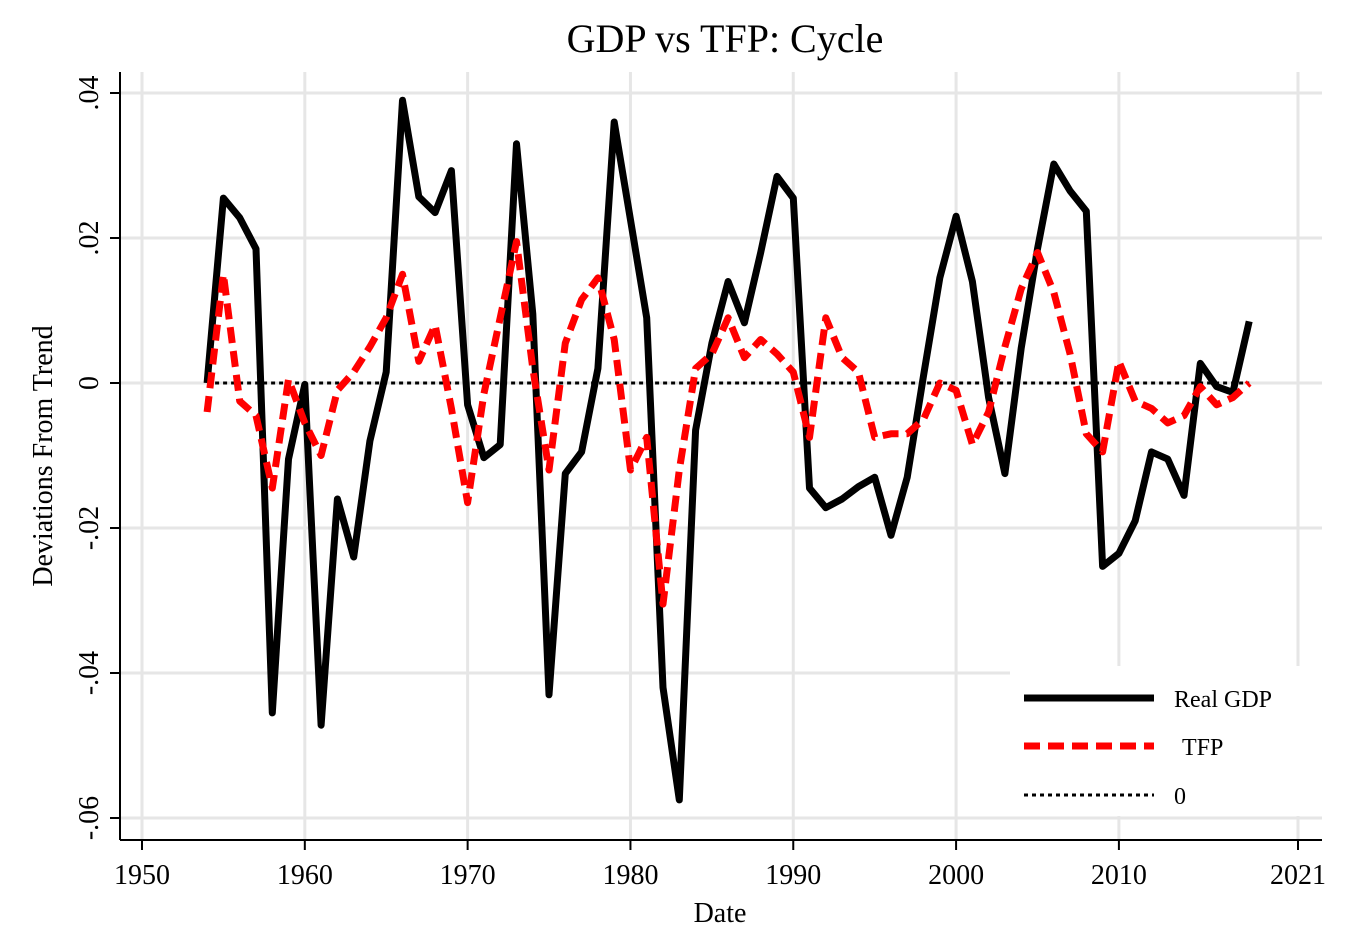 The height and width of the screenshot is (940, 1356). I want to click on legend-label-tfp: TFP, so click(1202, 748).